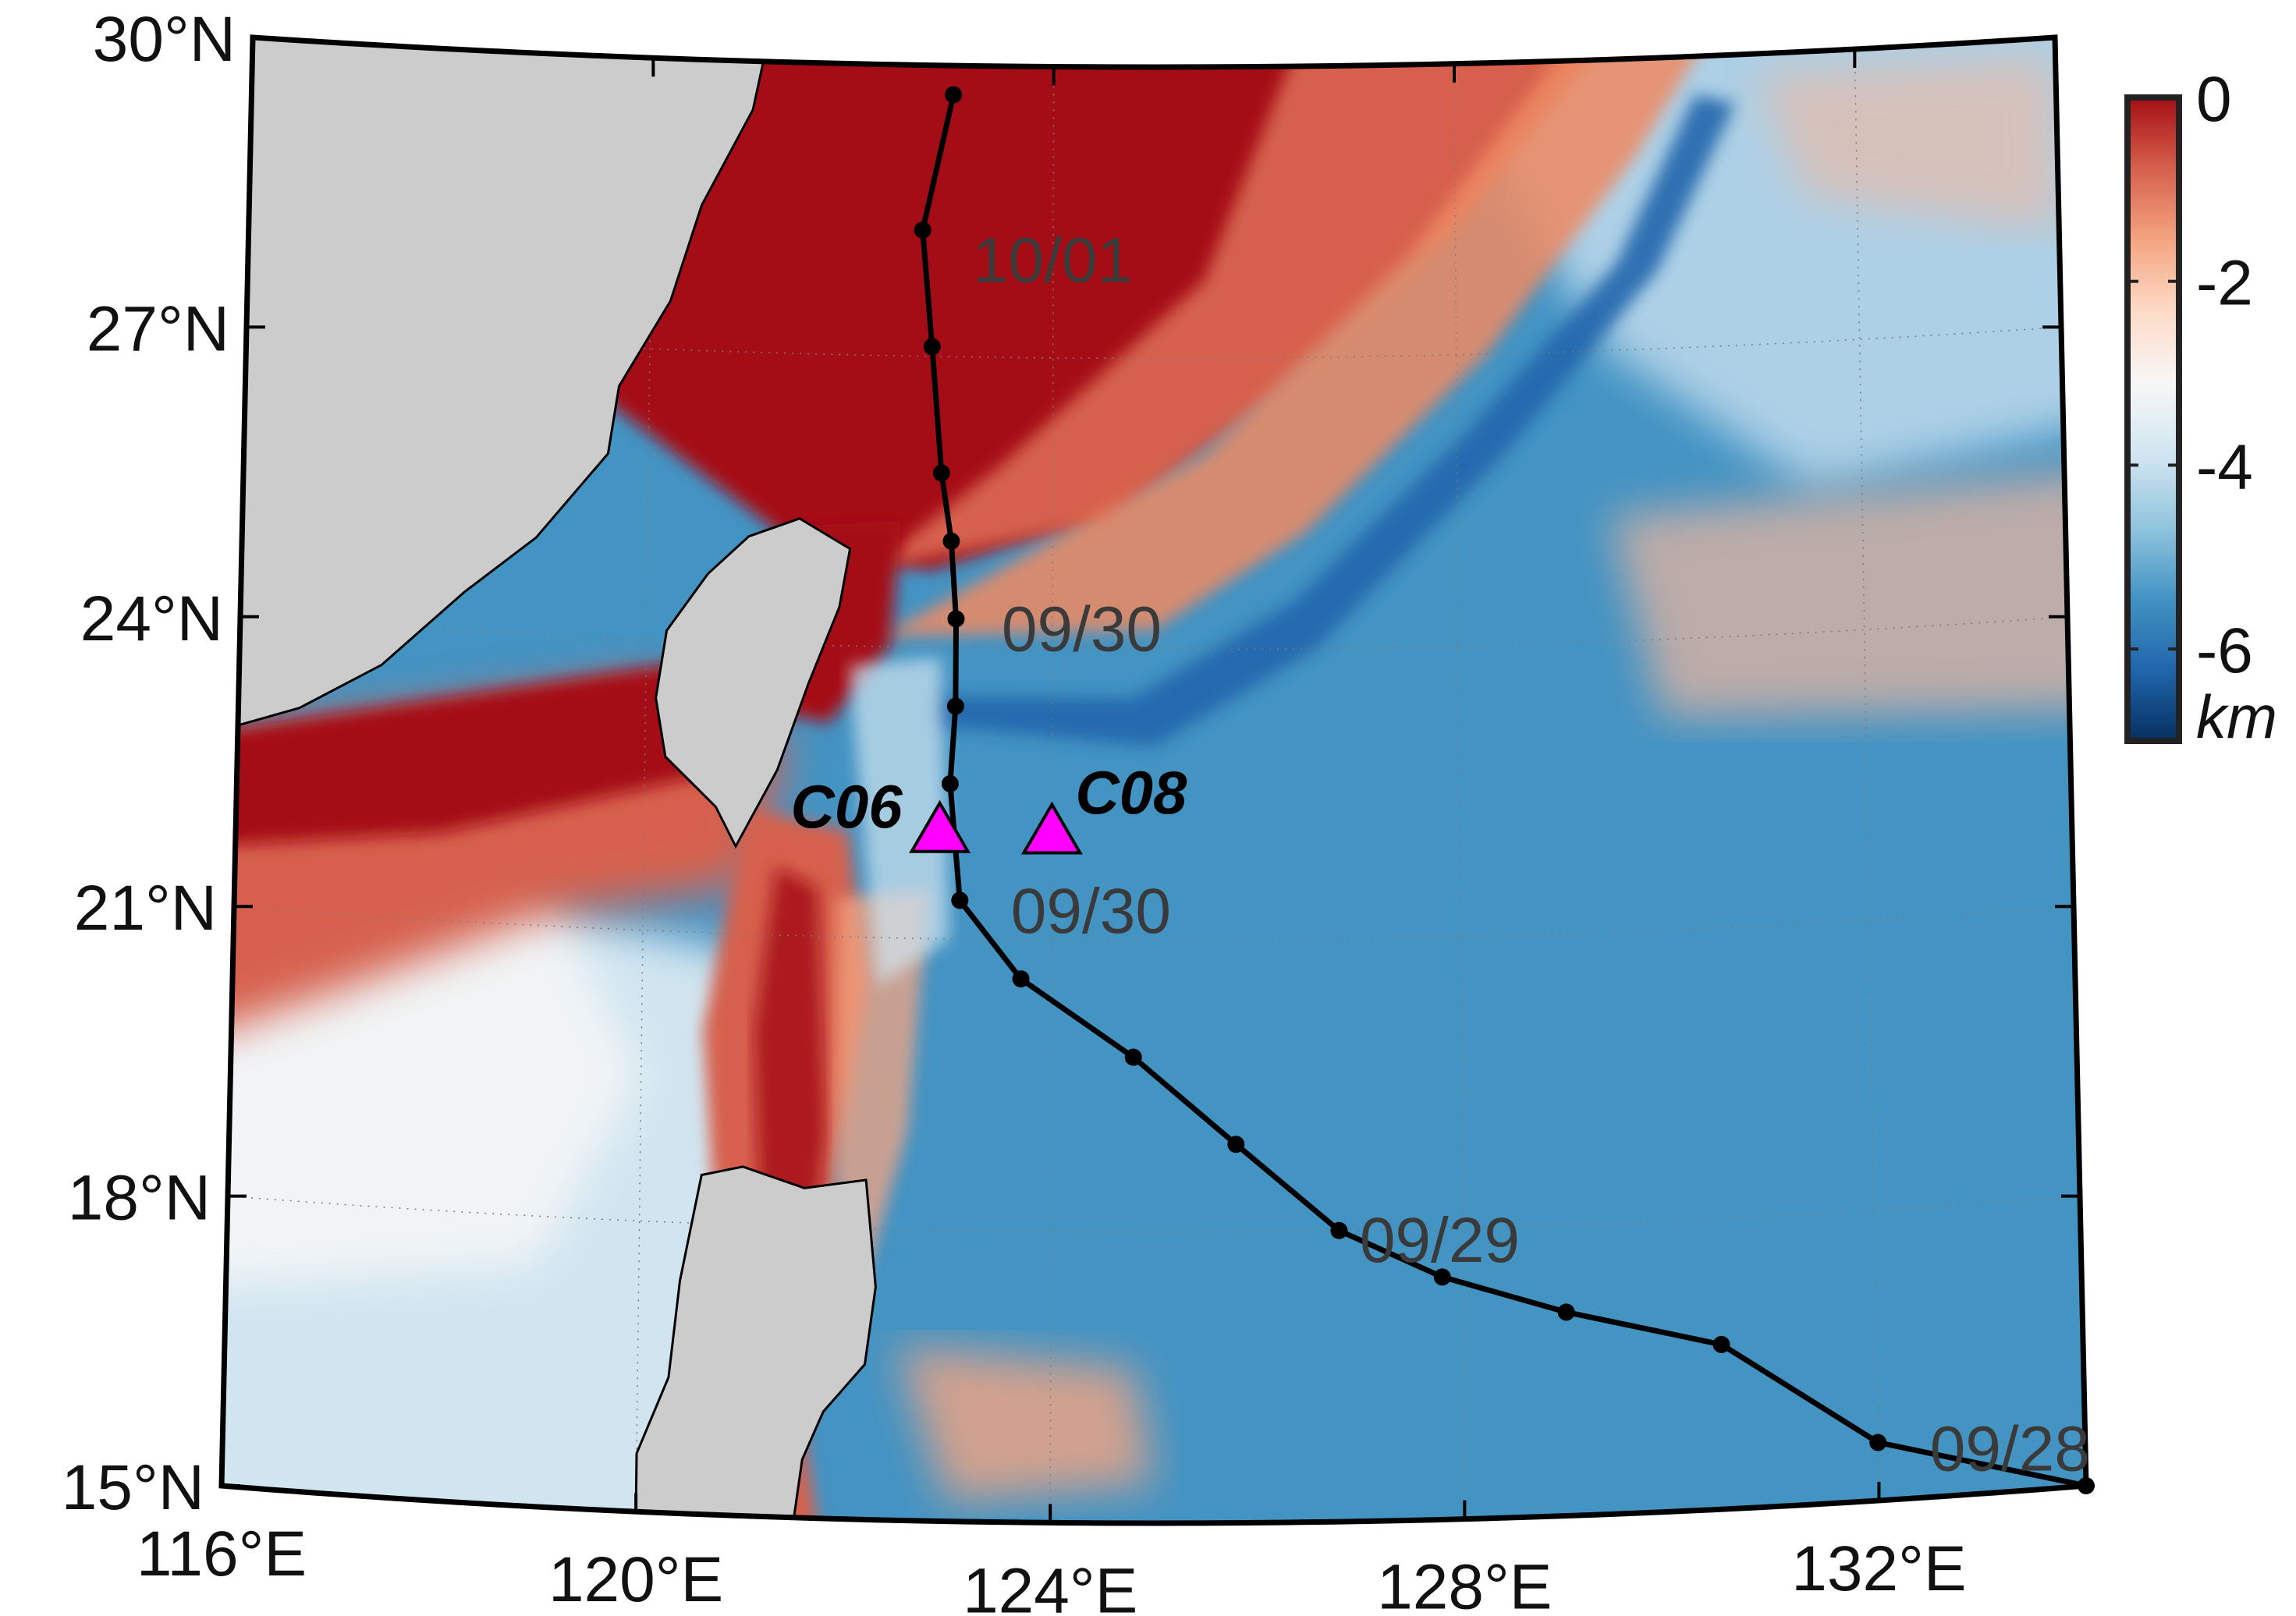 Image resolution: width=2296 pixels, height=1616 pixels. I want to click on longitude-tick-labels: 116°E 120°E 124°E 128°E 132°E, so click(1052, 1567).